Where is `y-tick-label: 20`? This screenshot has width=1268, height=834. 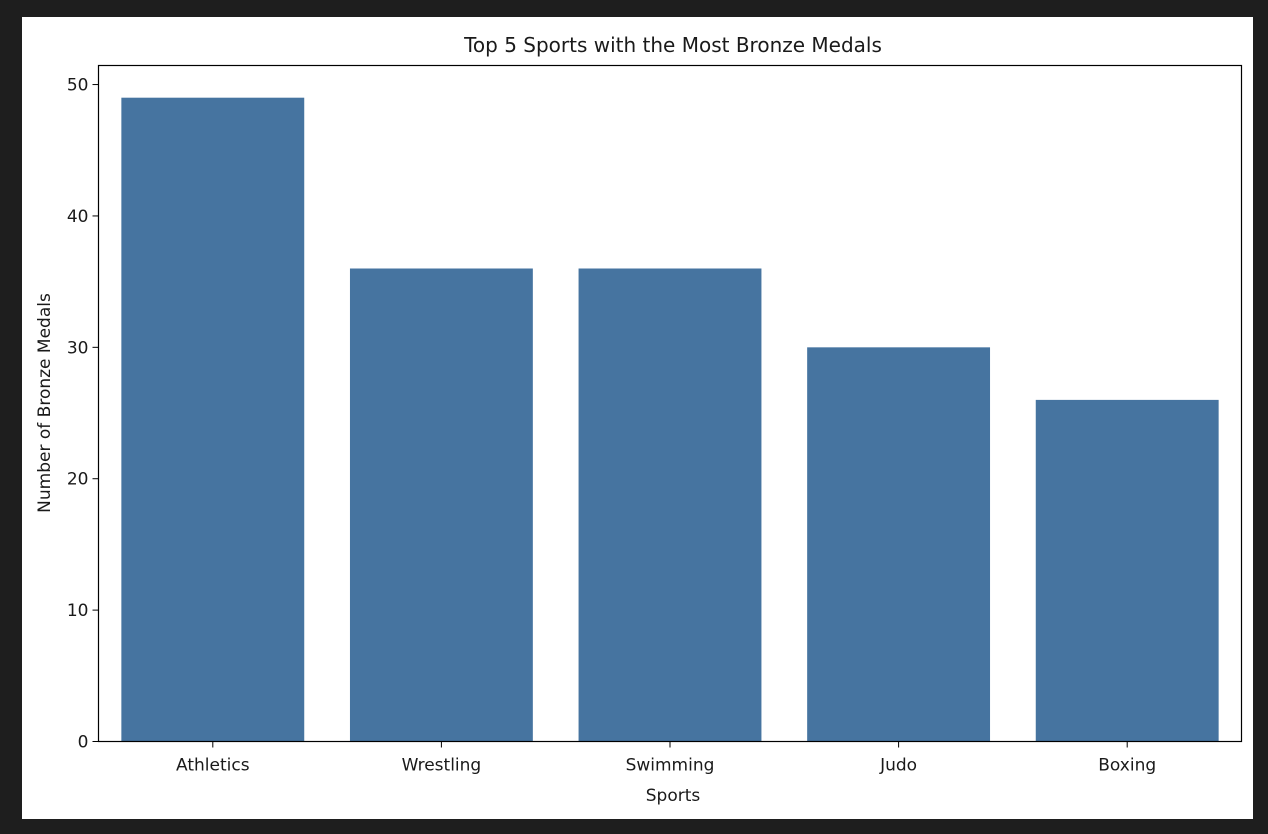
y-tick-label: 20 is located at coordinates (78, 480).